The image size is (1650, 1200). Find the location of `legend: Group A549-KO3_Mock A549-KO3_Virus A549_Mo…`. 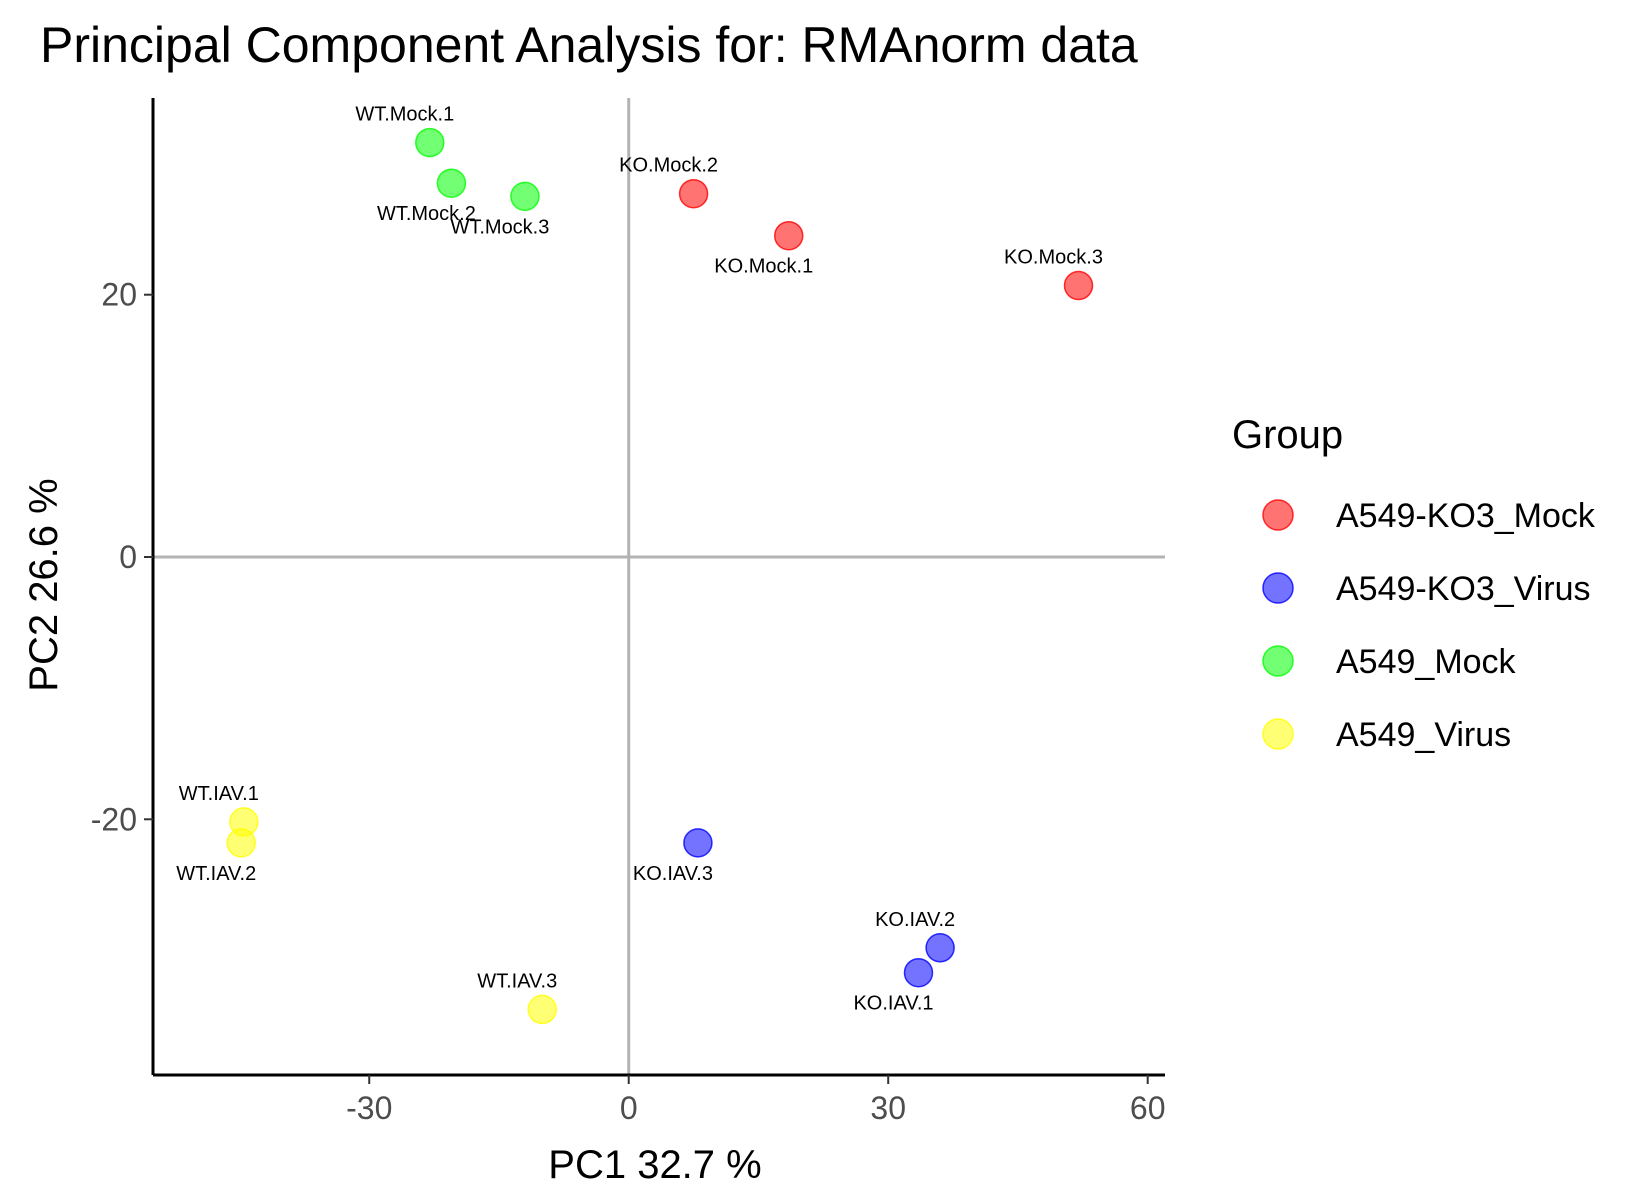

legend: Group A549-KO3_Mock A549-KO3_Virus A549_Mo… is located at coordinates (1414, 583).